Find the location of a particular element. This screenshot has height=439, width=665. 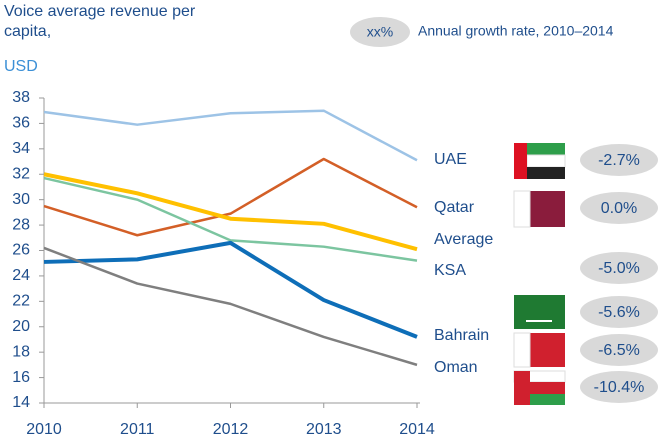

key-sample: xx% is located at coordinates (380, 32).